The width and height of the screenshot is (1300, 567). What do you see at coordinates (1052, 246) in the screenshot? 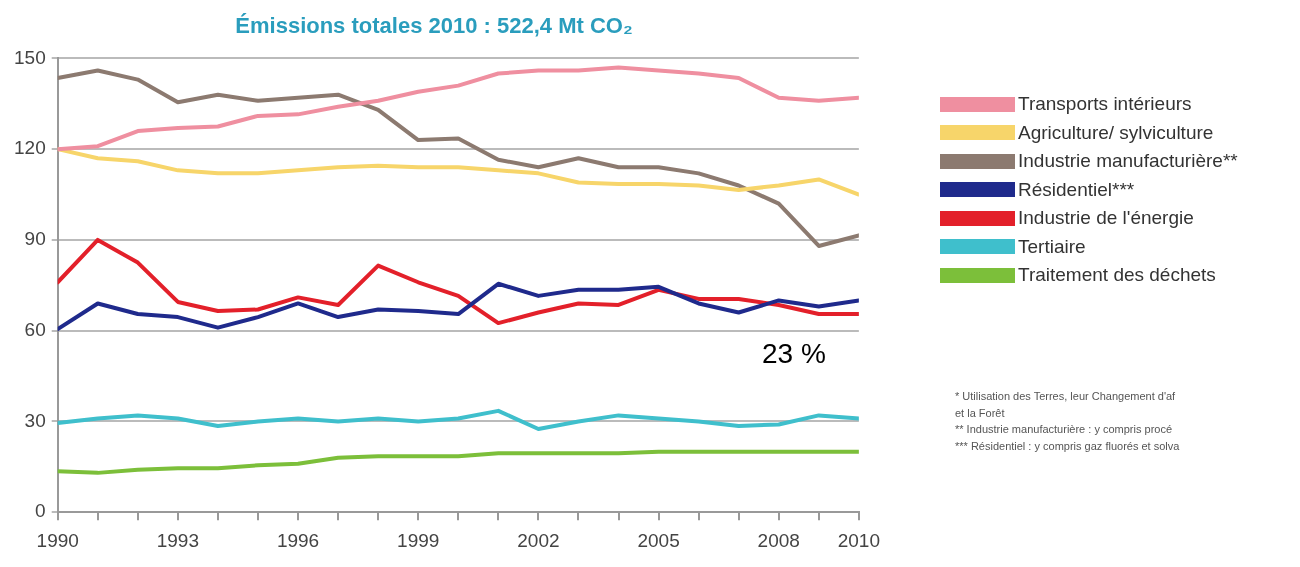
I see `legend-label: Tertiaire` at bounding box center [1052, 246].